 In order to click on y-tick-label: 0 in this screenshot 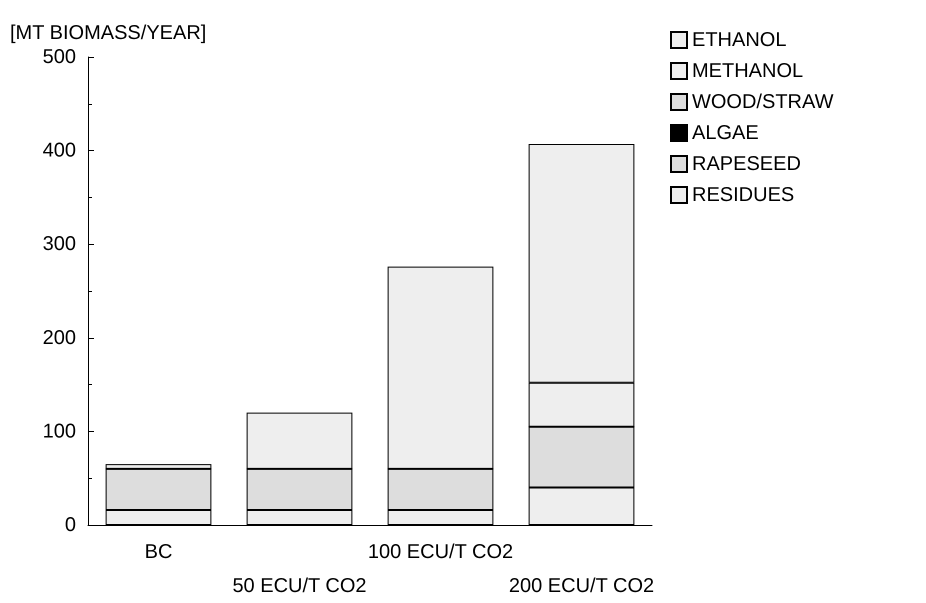, I will do `click(70, 525)`.